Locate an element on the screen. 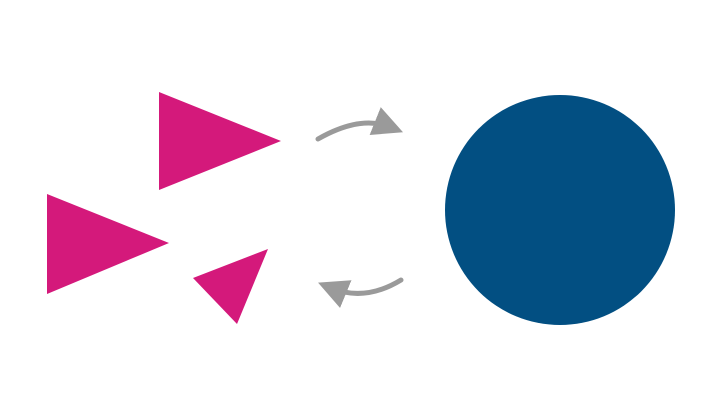  triangle-top is located at coordinates (220, 141).